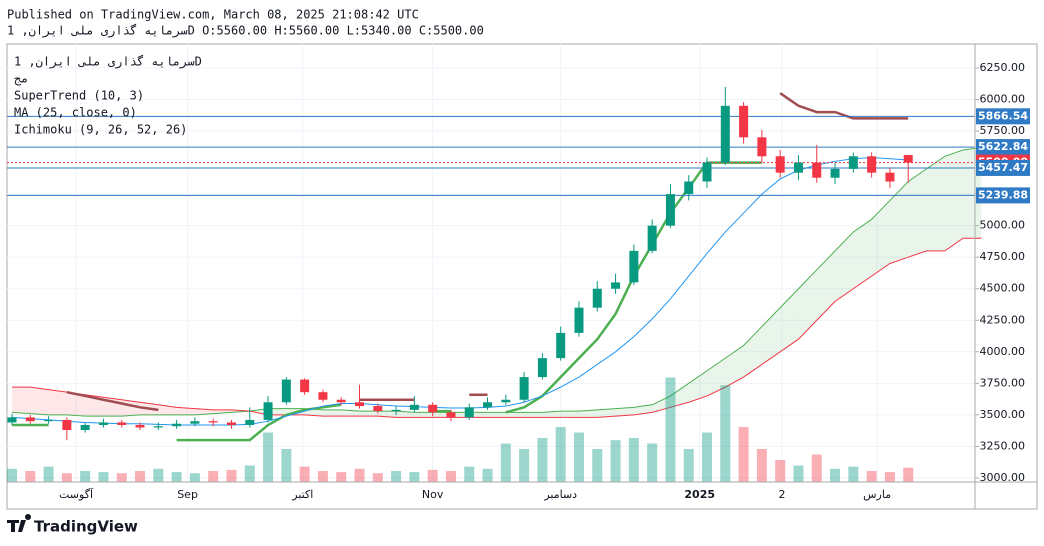 This screenshot has height=546, width=1044. What do you see at coordinates (1003, 382) in the screenshot?
I see `y-tick-label: 3750.00` at bounding box center [1003, 382].